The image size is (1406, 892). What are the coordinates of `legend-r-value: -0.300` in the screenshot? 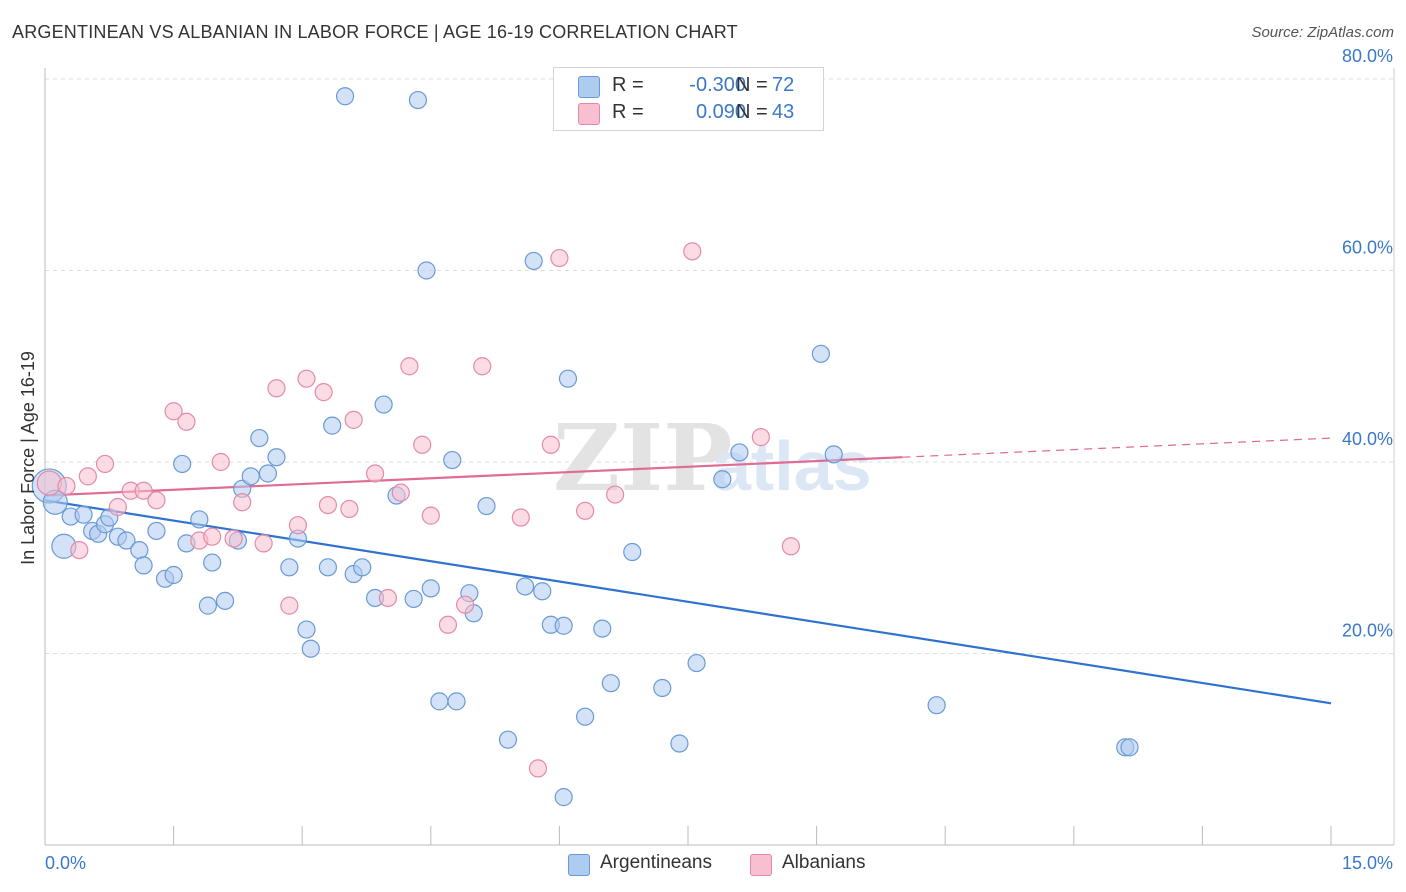 It's located at (717, 85).